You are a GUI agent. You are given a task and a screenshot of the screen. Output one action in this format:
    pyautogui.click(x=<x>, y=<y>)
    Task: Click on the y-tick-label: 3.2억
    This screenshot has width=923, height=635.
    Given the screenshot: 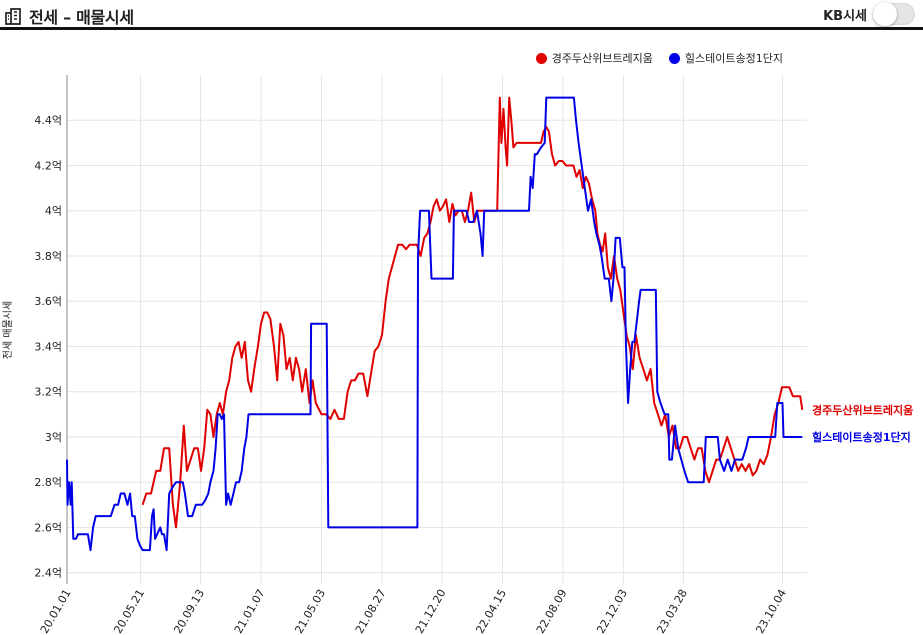 What is the action you would take?
    pyautogui.click(x=48, y=392)
    